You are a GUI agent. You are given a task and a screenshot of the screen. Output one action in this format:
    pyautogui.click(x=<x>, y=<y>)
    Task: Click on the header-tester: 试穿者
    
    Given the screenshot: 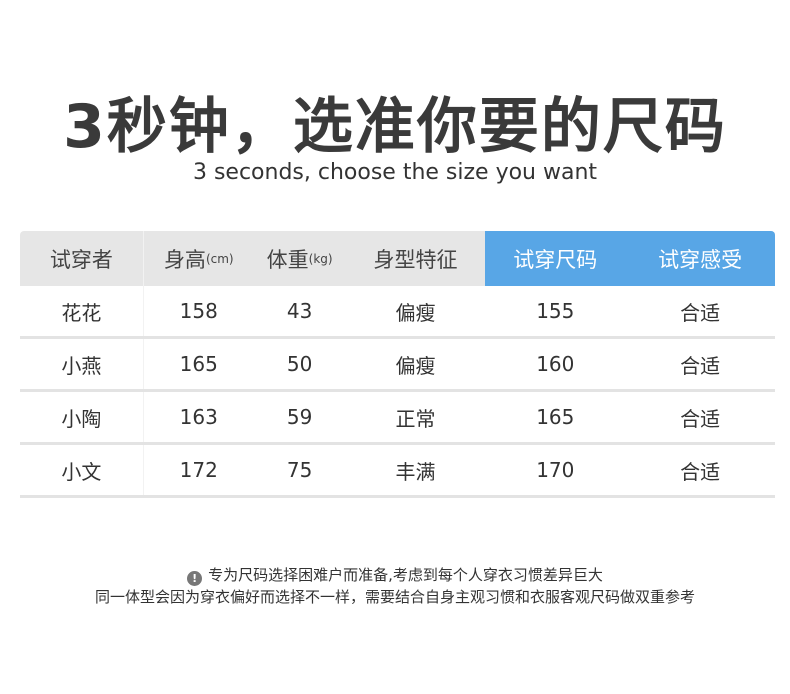 What is the action you would take?
    pyautogui.click(x=82, y=258)
    